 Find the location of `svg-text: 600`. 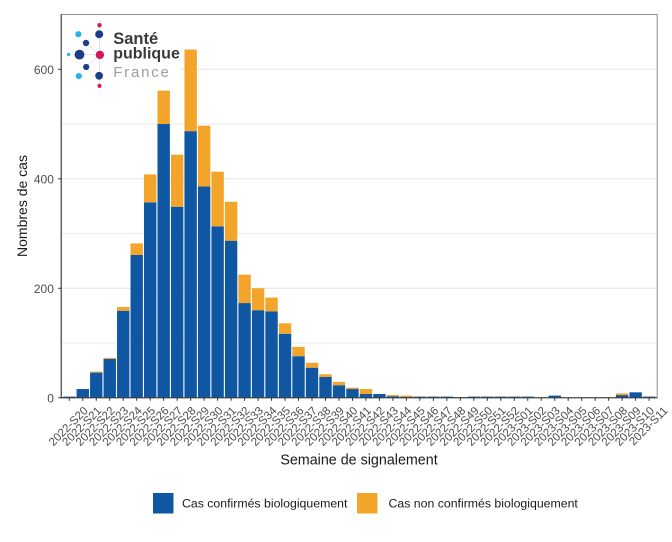

svg-text: 600 is located at coordinates (44, 70).